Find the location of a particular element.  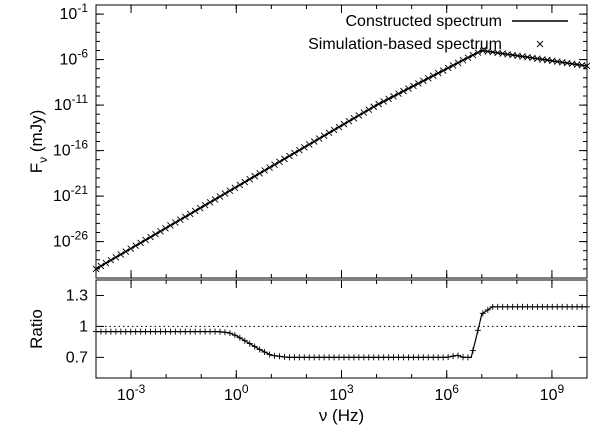

flux-axis-label: Fν (mJy) is located at coordinates (38, 142).